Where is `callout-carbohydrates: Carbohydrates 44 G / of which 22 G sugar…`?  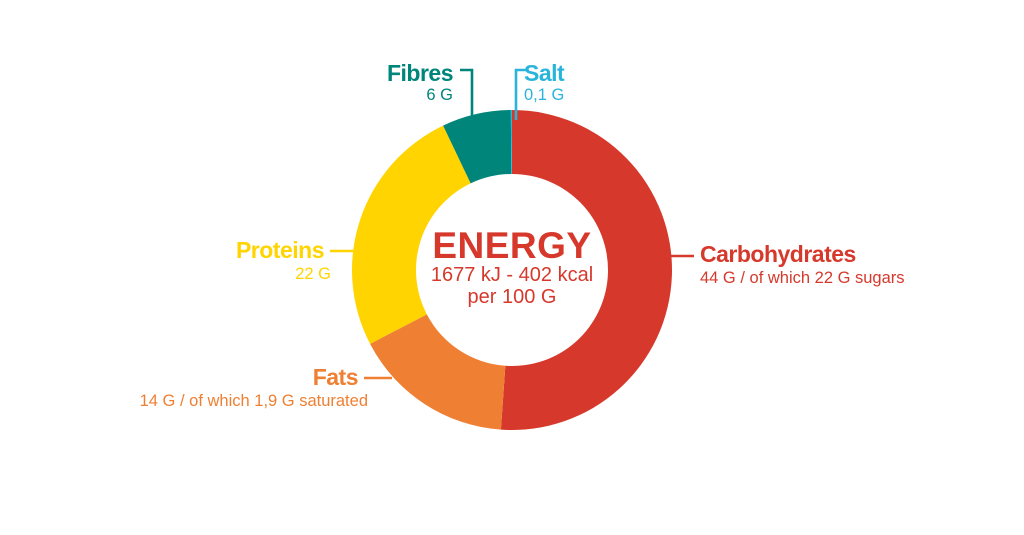
callout-carbohydrates: Carbohydrates 44 G / of which 22 G sugar… is located at coordinates (802, 264).